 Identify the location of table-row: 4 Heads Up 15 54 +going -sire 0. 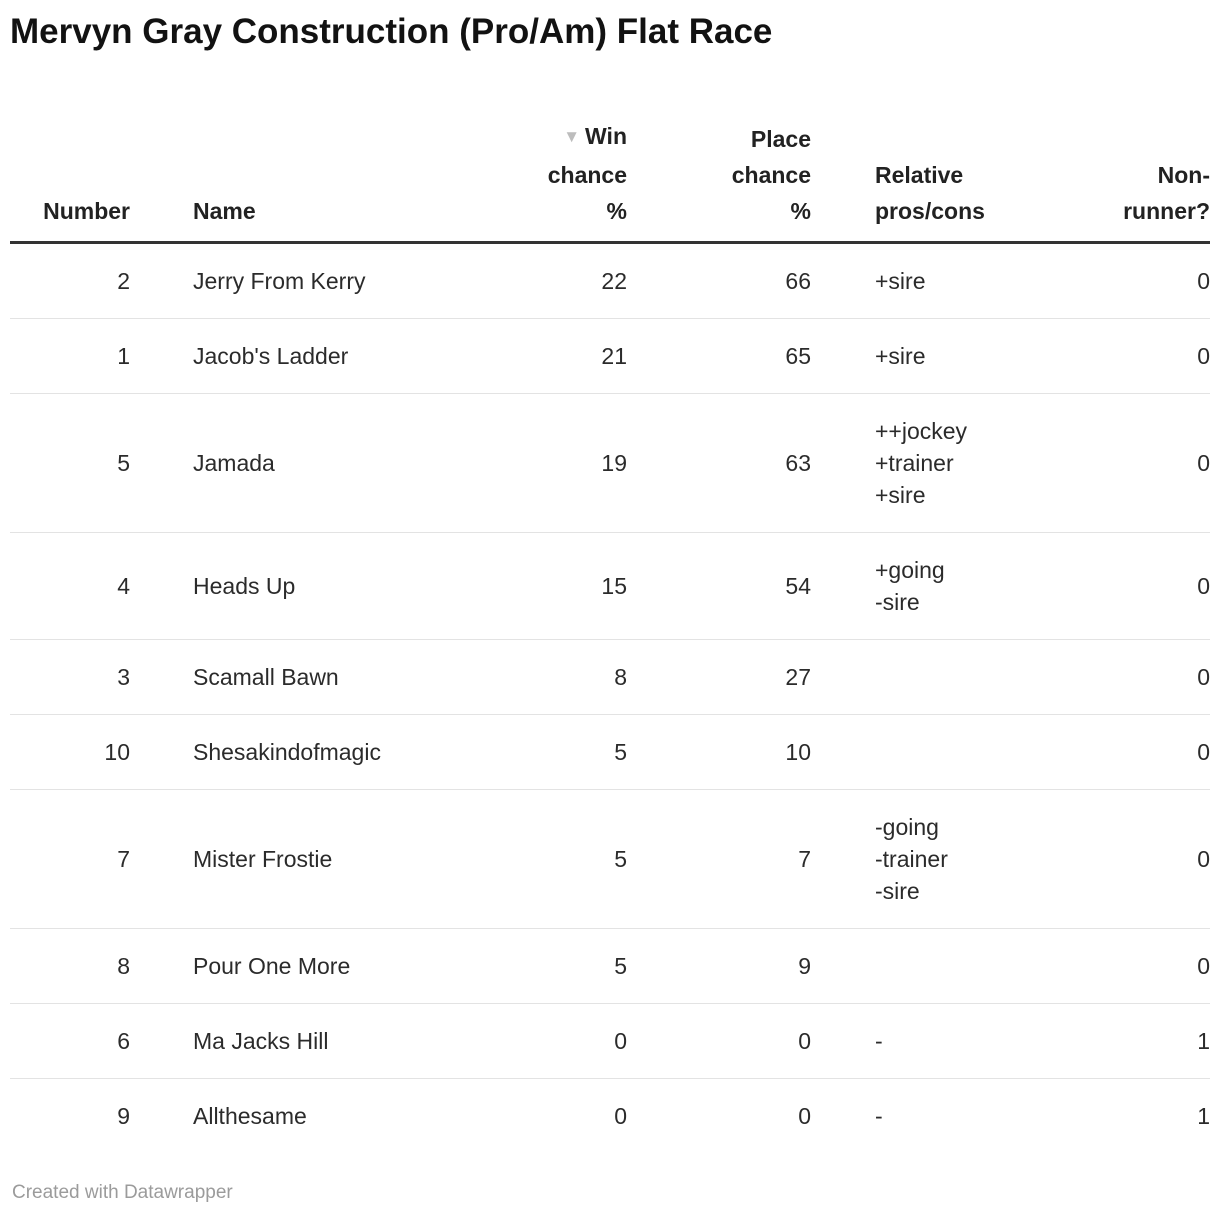
(610, 586).